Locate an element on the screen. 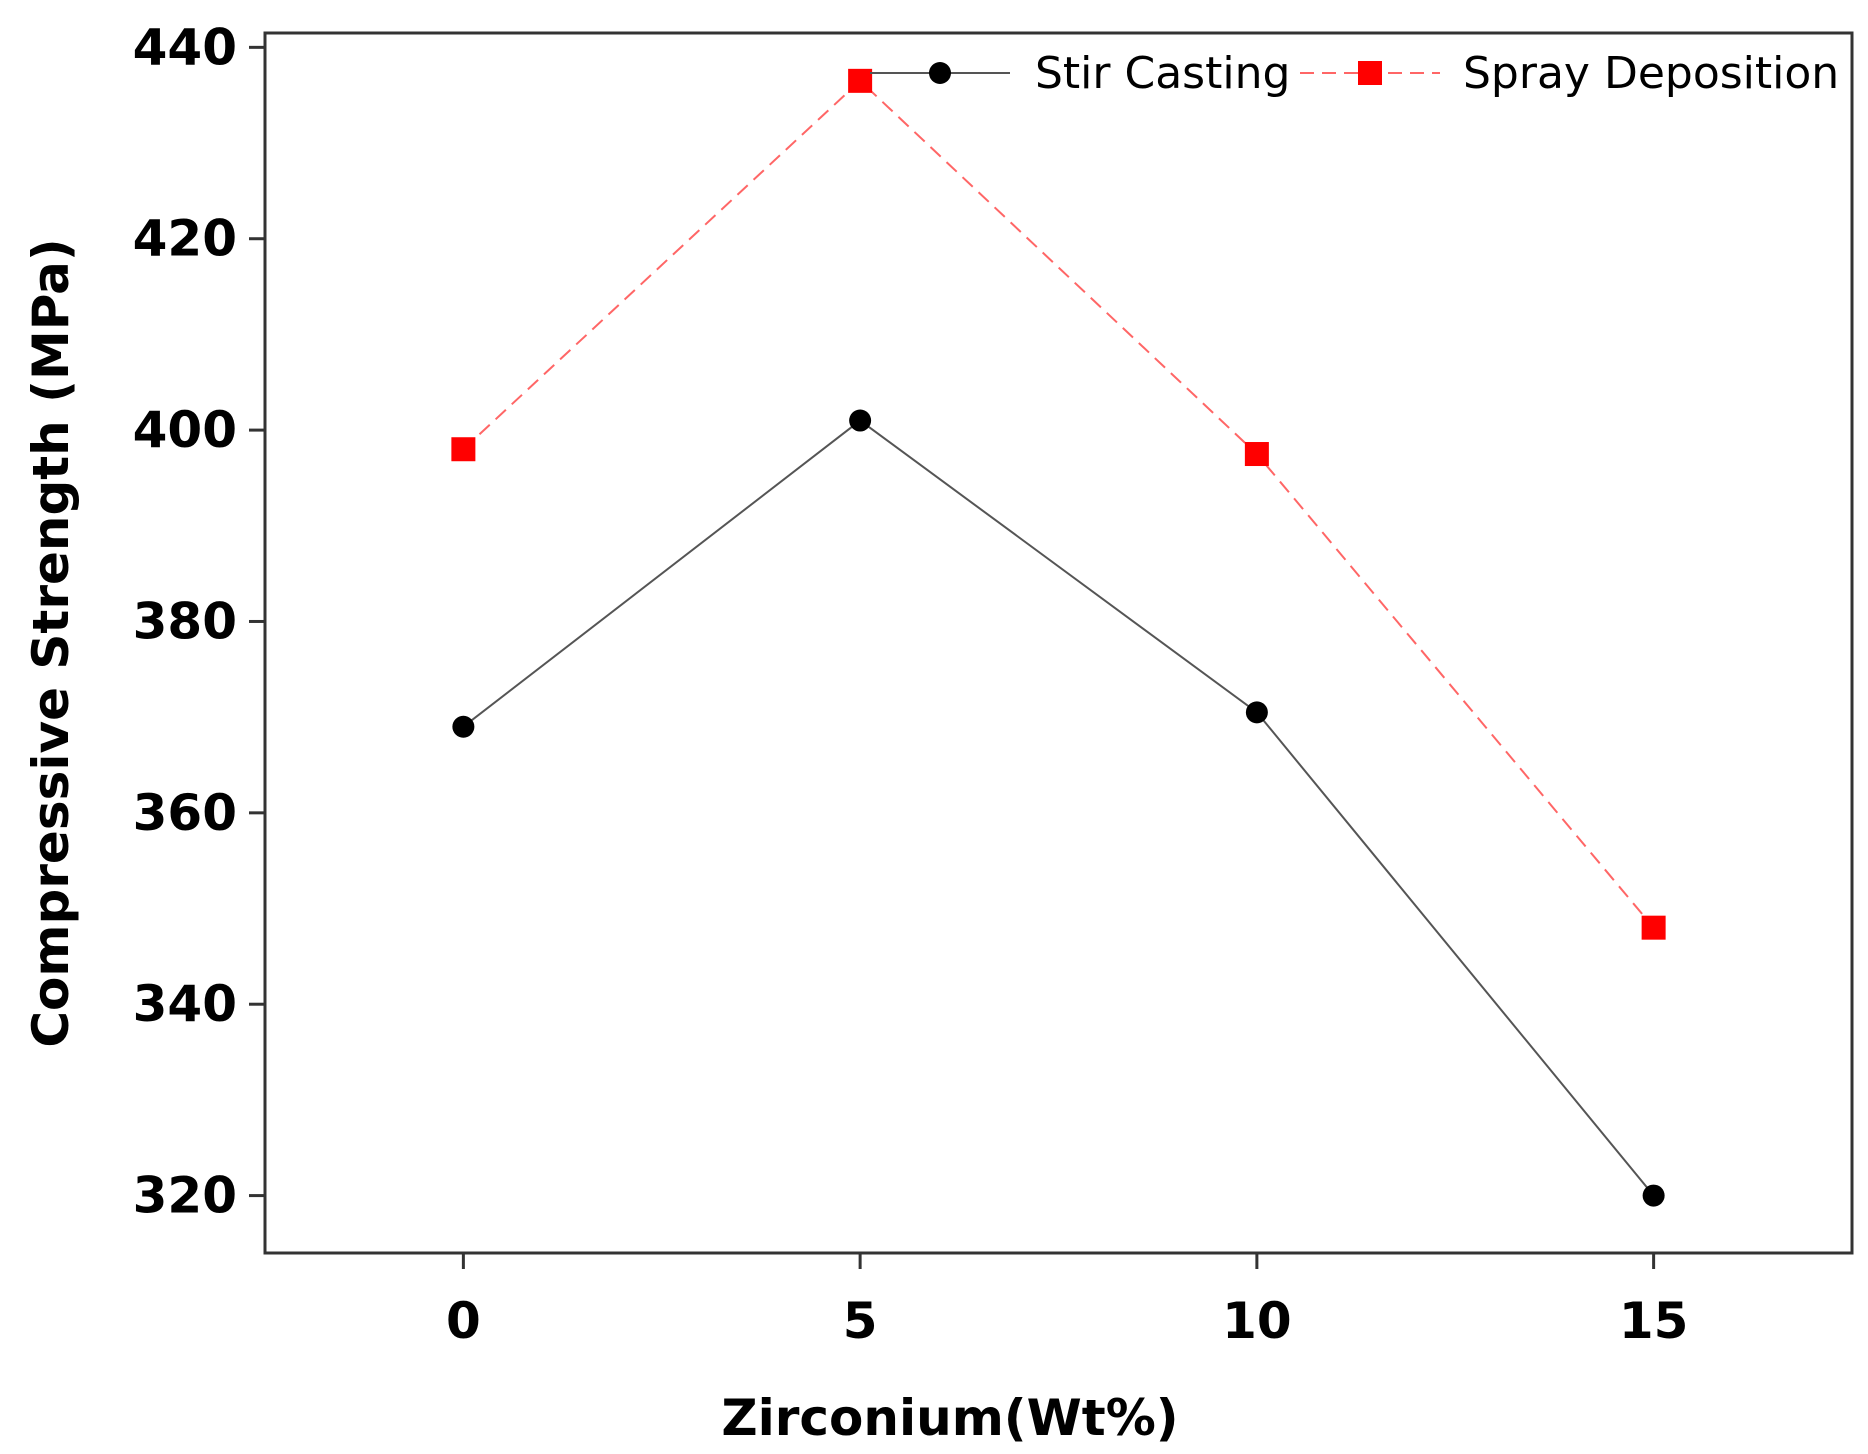  y-tick-label: 400 is located at coordinates (185, 430).